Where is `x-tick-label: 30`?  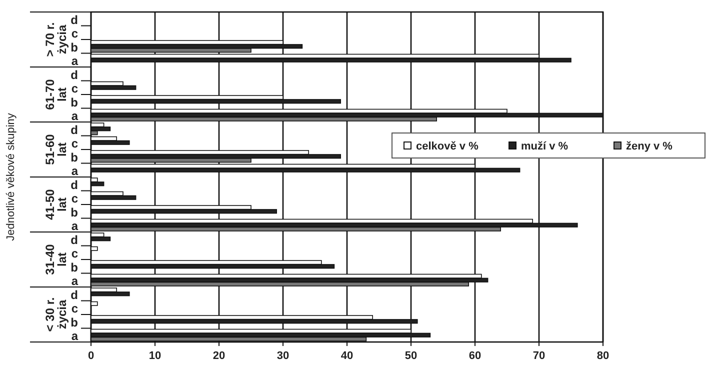
x-tick-label: 30 is located at coordinates (283, 356).